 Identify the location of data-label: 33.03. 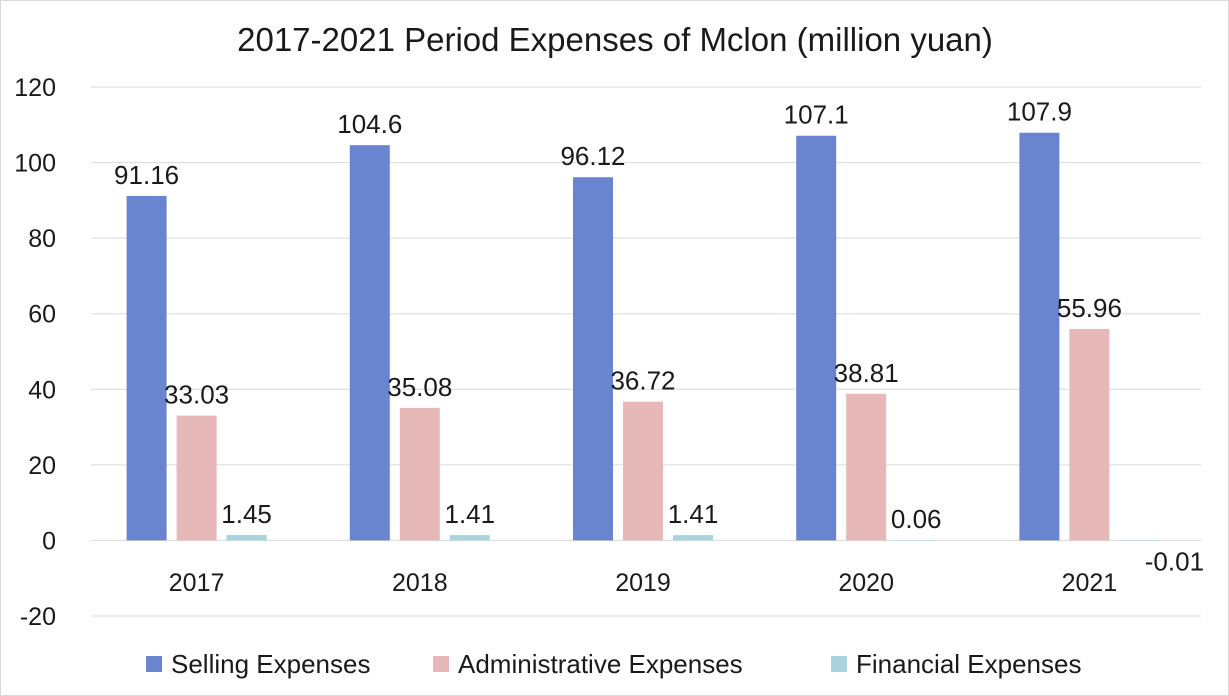
(196, 395).